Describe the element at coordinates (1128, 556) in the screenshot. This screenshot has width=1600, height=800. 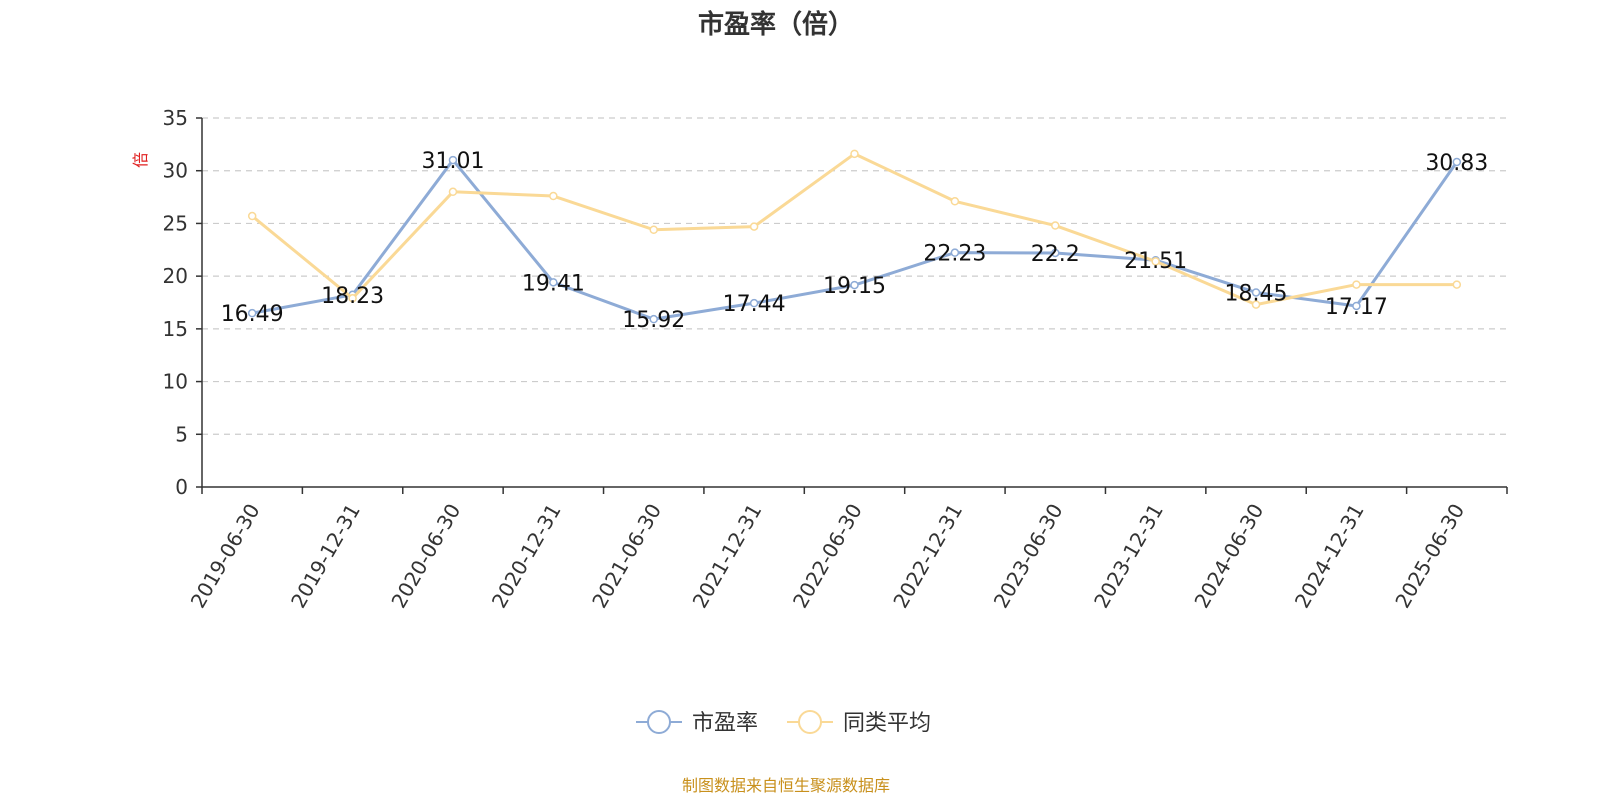
I see `x-tick-label: 2023-12-31` at that location.